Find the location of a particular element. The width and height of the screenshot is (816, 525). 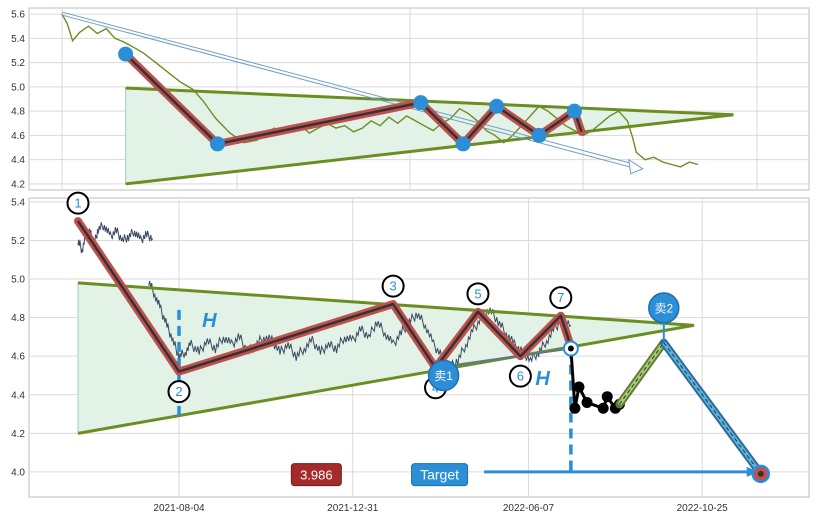

target-point-dot is located at coordinates (760, 473).